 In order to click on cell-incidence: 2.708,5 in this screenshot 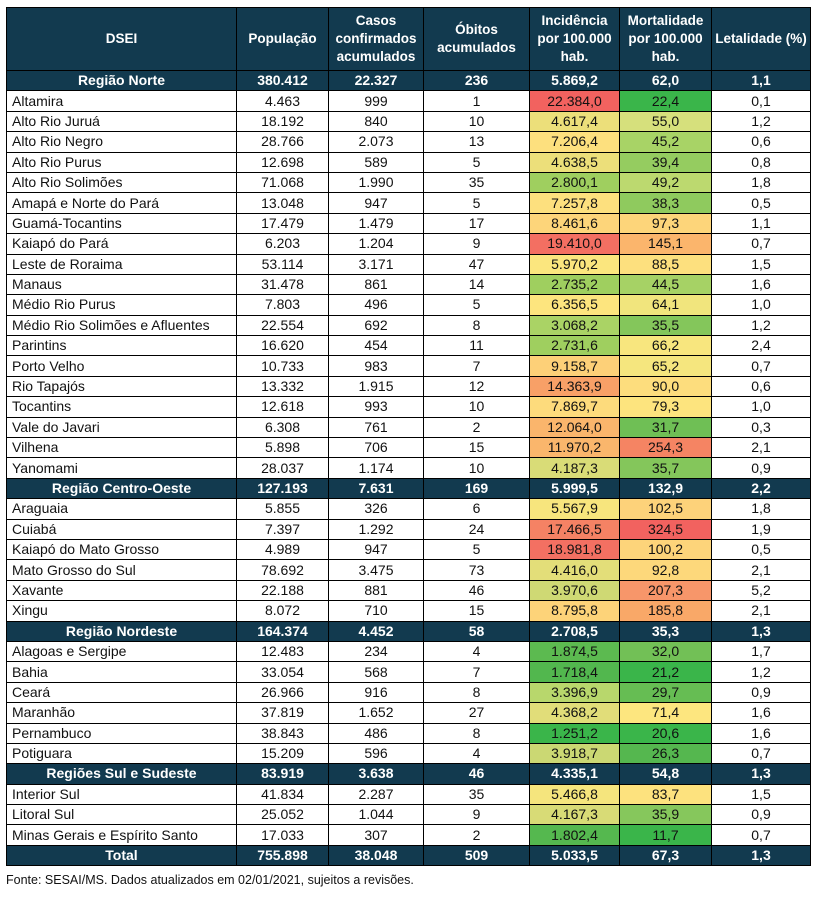, I will do `click(574, 631)`.